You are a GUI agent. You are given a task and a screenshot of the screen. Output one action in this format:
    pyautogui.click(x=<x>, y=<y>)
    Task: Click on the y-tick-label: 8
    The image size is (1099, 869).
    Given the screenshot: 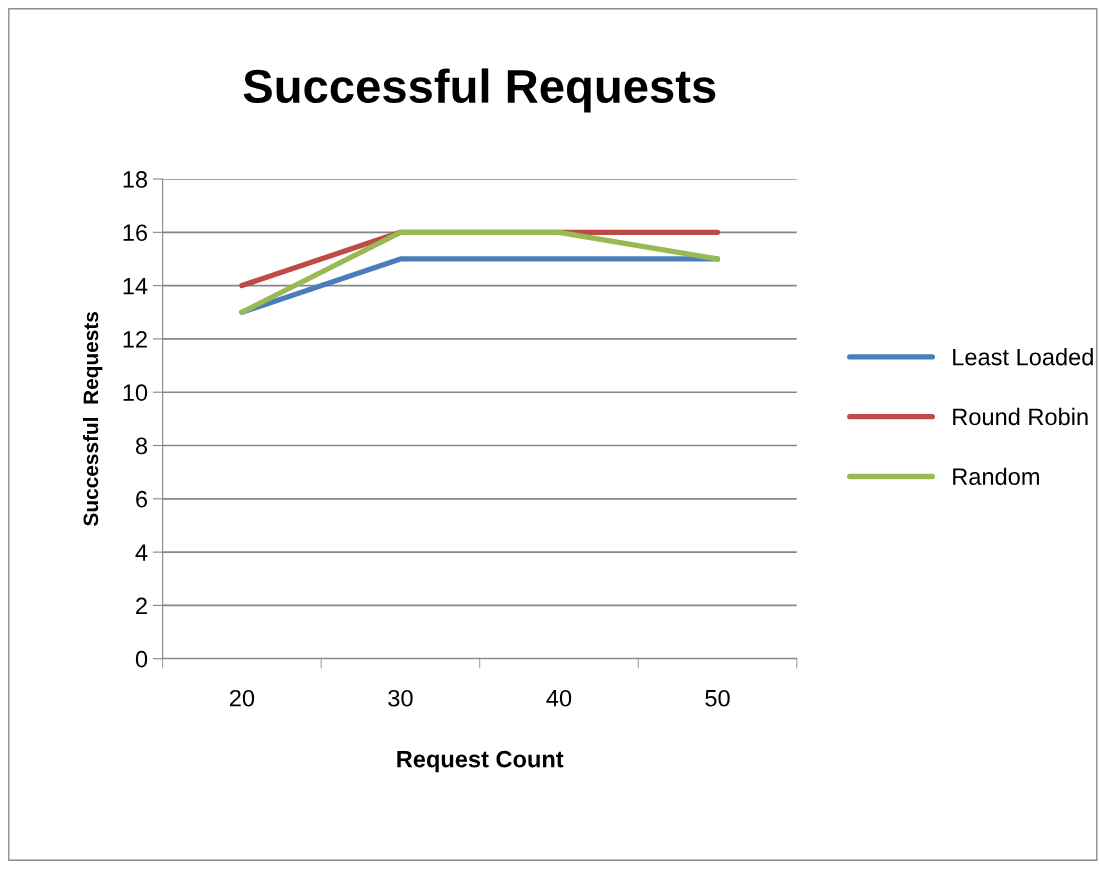 What is the action you would take?
    pyautogui.click(x=141, y=446)
    